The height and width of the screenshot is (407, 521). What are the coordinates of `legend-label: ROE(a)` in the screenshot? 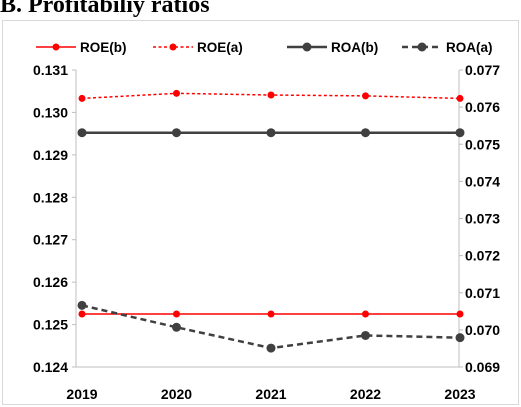 It's located at (220, 47).